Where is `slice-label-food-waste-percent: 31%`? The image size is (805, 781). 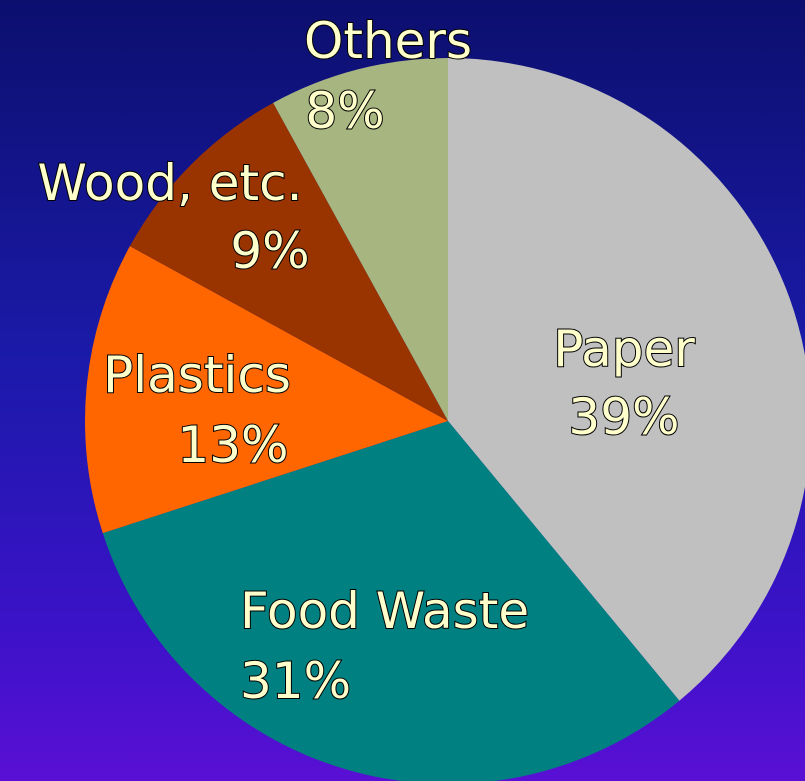
slice-label-food-waste-percent: 31% is located at coordinates (295, 681).